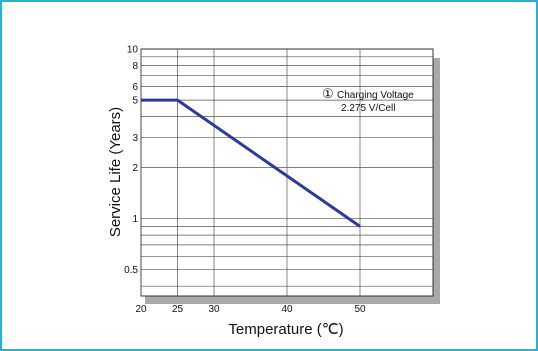 The height and width of the screenshot is (351, 538). What do you see at coordinates (135, 168) in the screenshot?
I see `y-tick-label: 2` at bounding box center [135, 168].